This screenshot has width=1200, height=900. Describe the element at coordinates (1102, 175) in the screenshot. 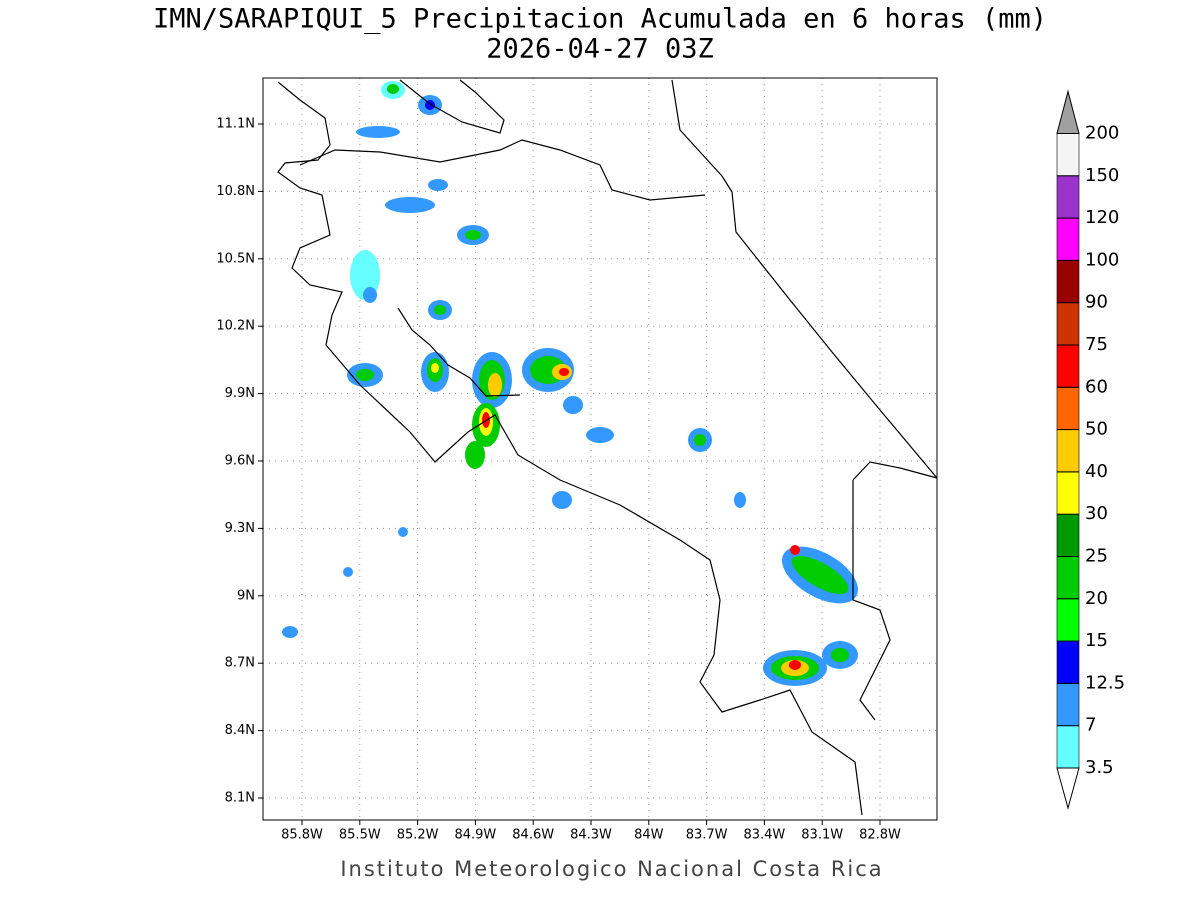

I see `colorbar-label: 150` at that location.